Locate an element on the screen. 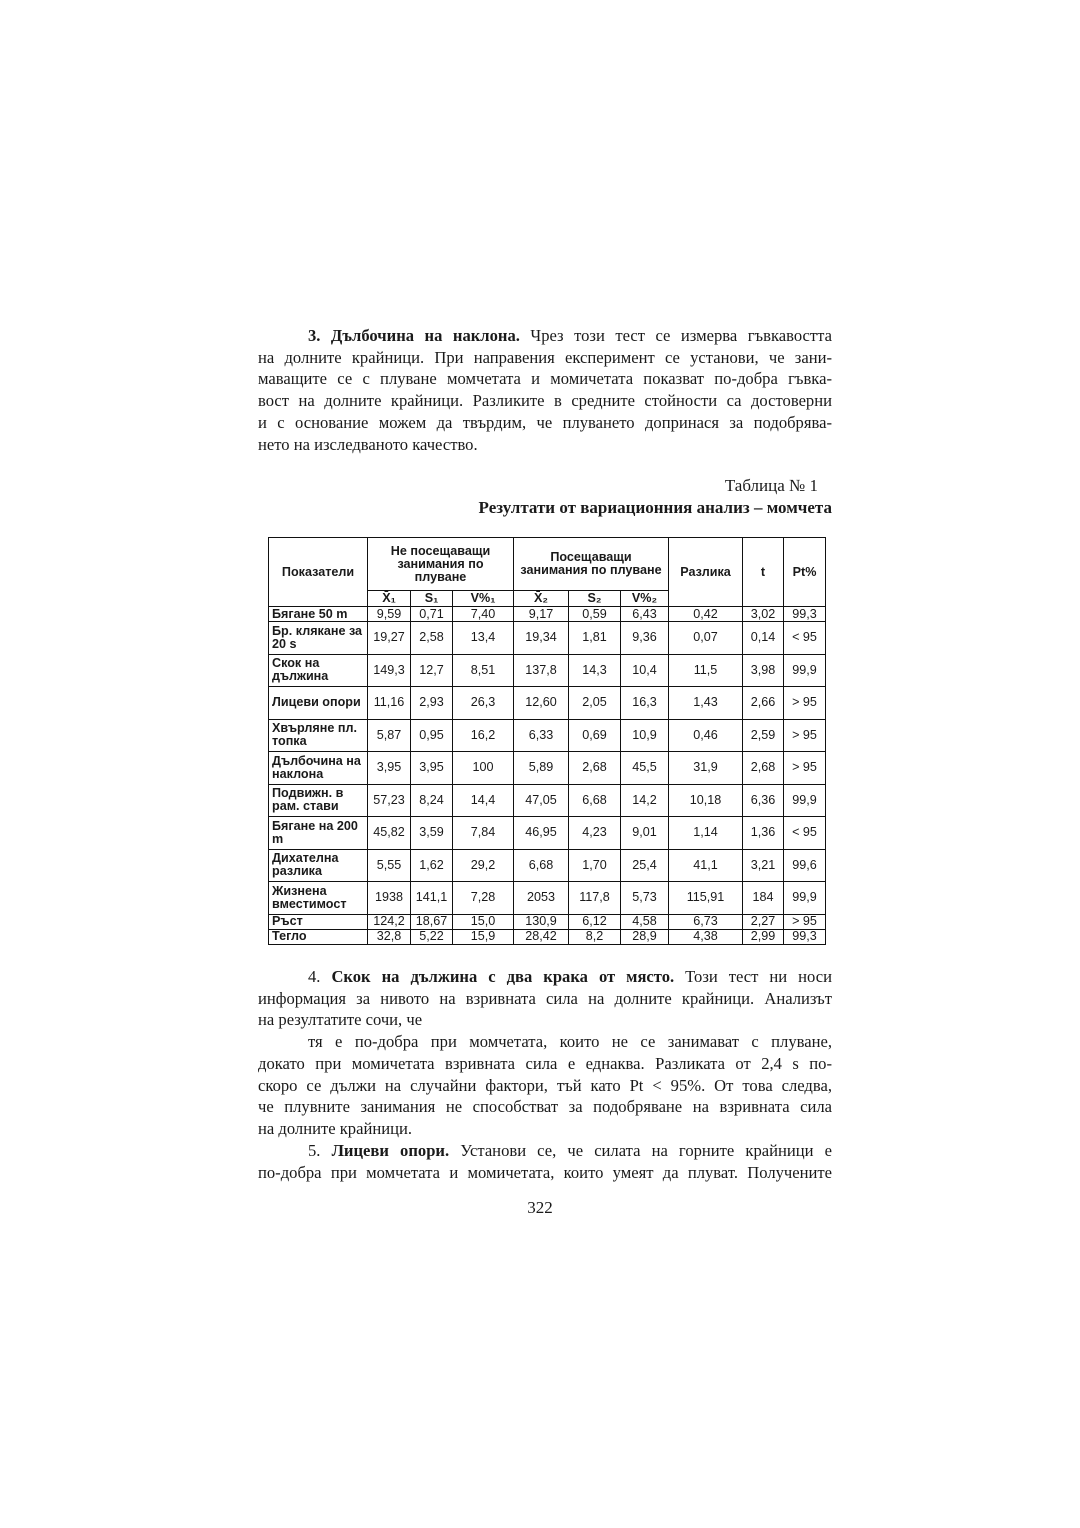  table-cell: 41,1 is located at coordinates (705, 865).